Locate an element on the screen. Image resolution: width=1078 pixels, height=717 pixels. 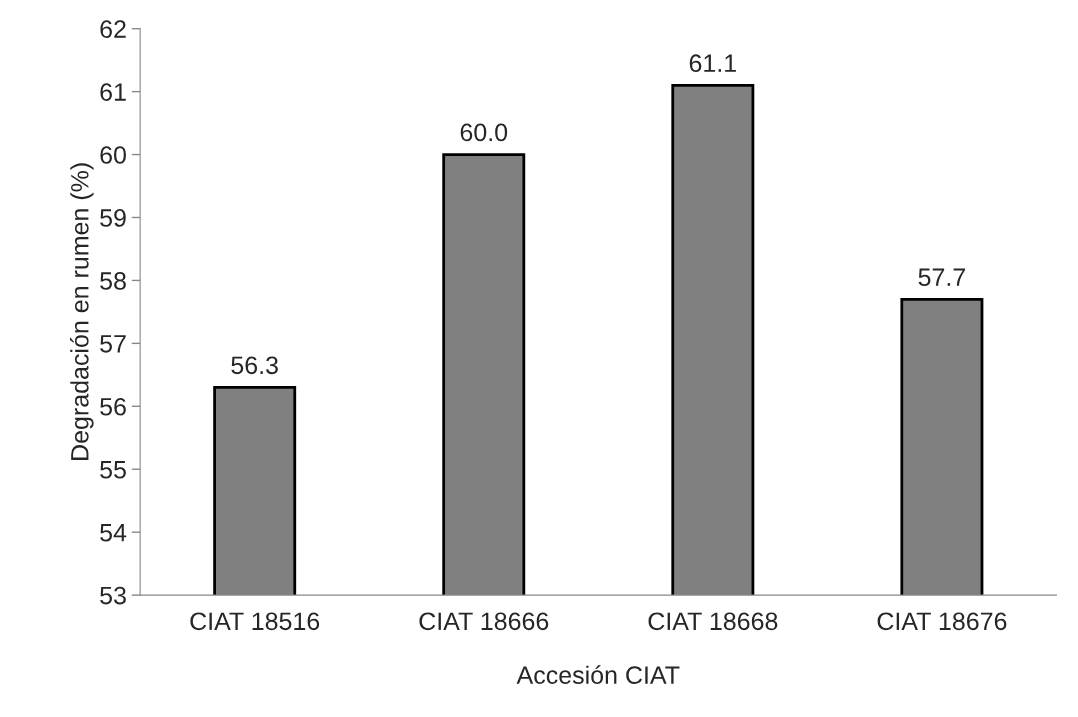
y-tick-label: 56 is located at coordinates (113, 406).